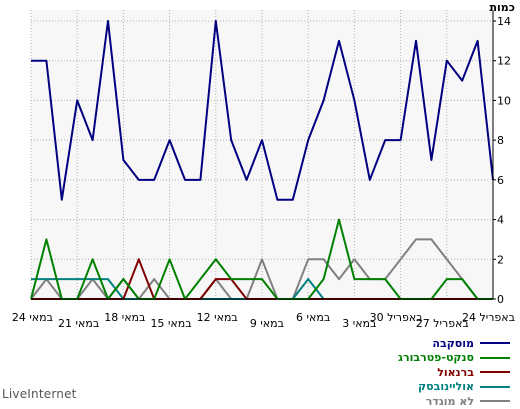  I want to click on x-tick-label: 6 במאי, so click(313, 317).